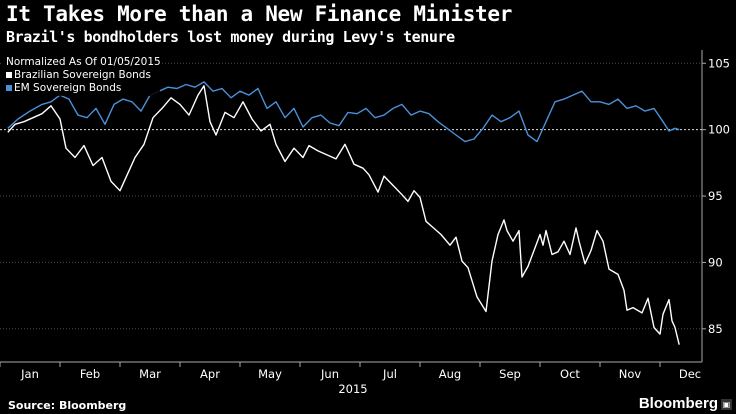 The width and height of the screenshot is (736, 414). Describe the element at coordinates (719, 130) in the screenshot. I see `y-tick-label: 100` at that location.